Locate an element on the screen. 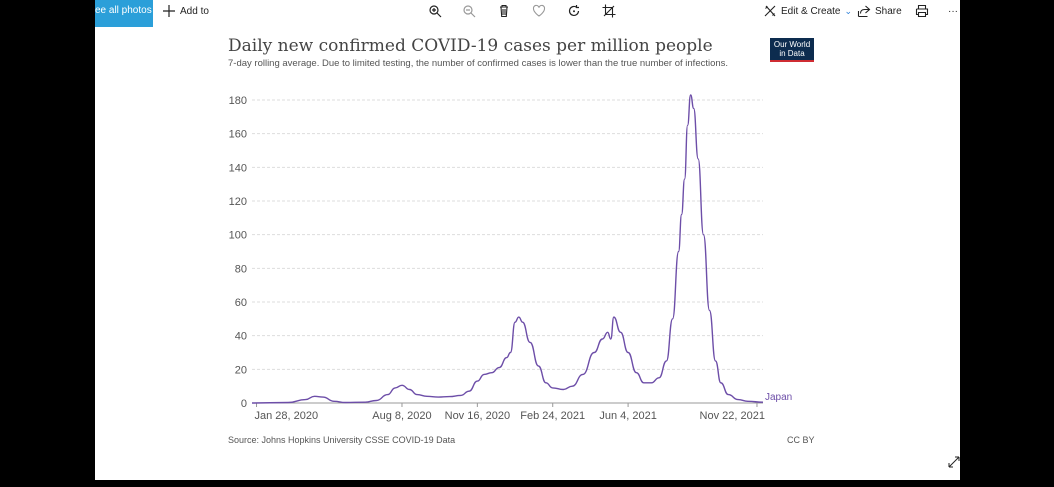 This screenshot has height=487, width=1054. crop-button is located at coordinates (609, 11).